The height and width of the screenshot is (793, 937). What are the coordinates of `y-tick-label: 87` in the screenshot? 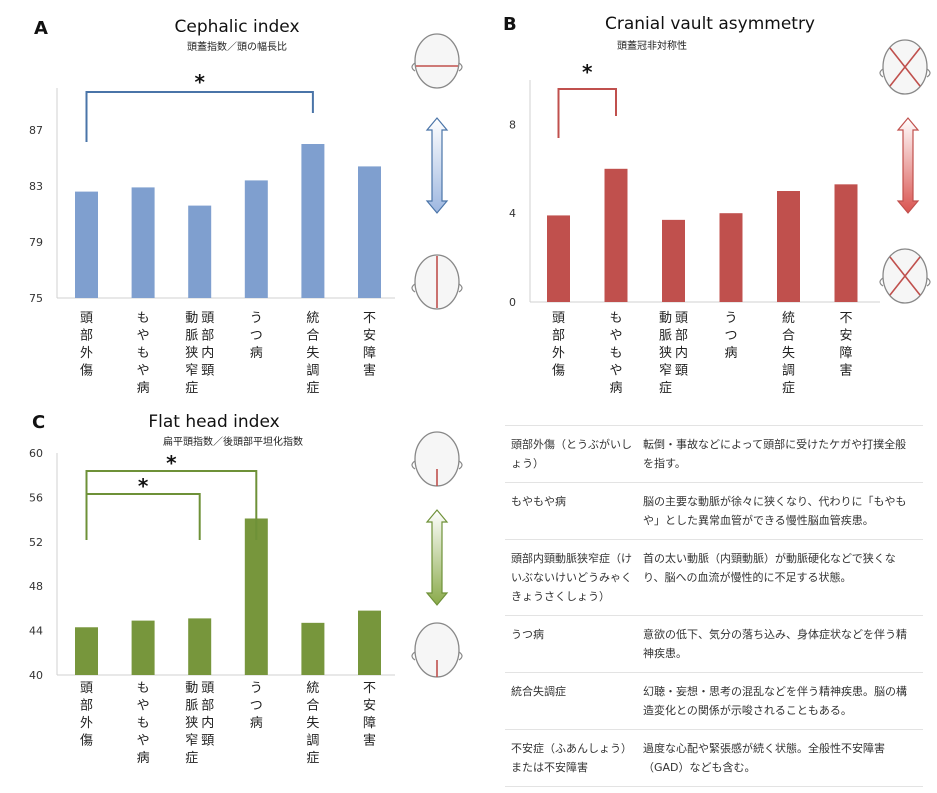 It's located at (36, 130).